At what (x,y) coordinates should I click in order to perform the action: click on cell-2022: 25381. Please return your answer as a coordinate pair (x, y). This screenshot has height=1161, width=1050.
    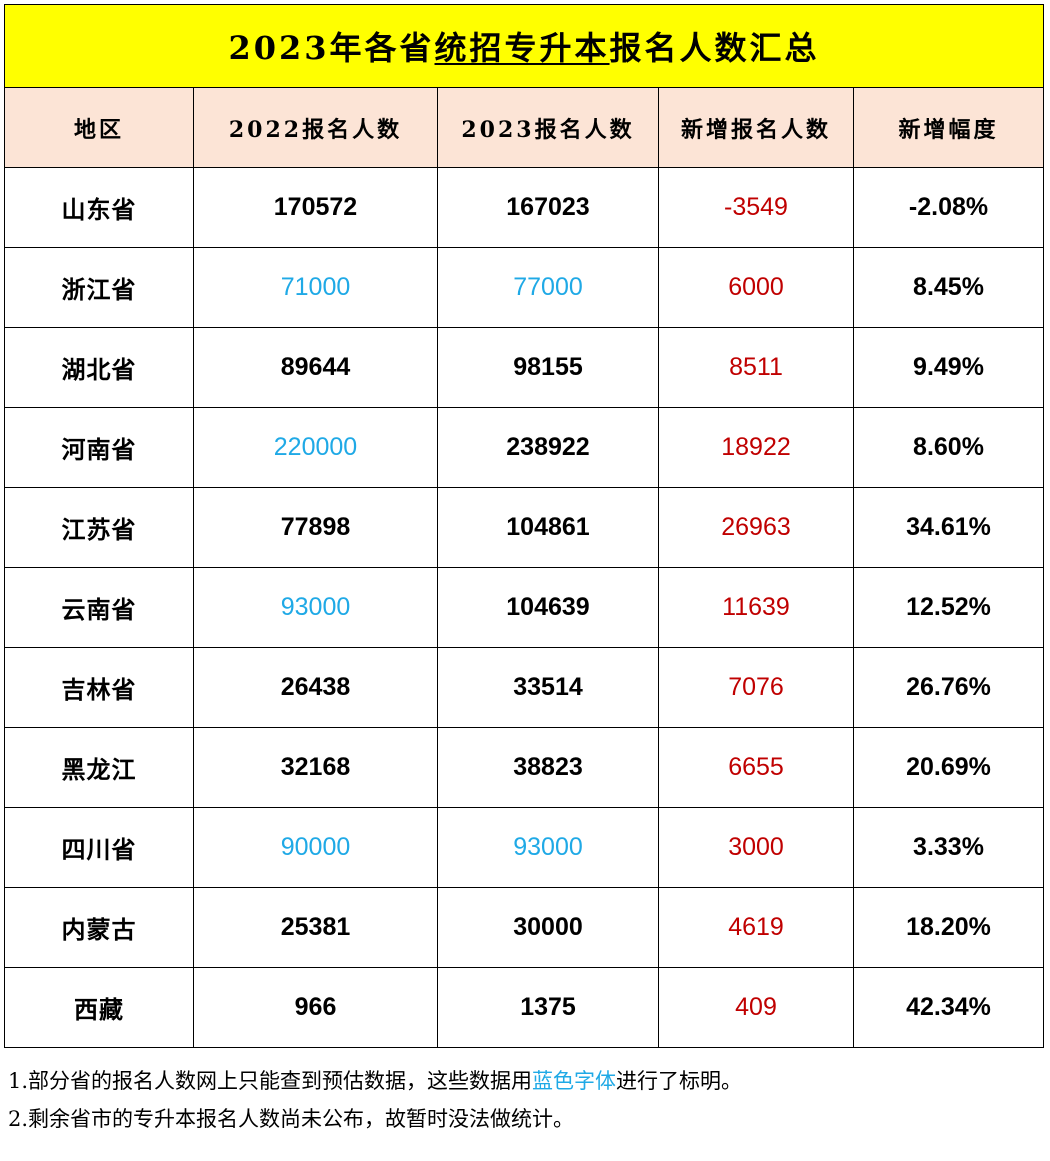
    Looking at the image, I should click on (315, 927).